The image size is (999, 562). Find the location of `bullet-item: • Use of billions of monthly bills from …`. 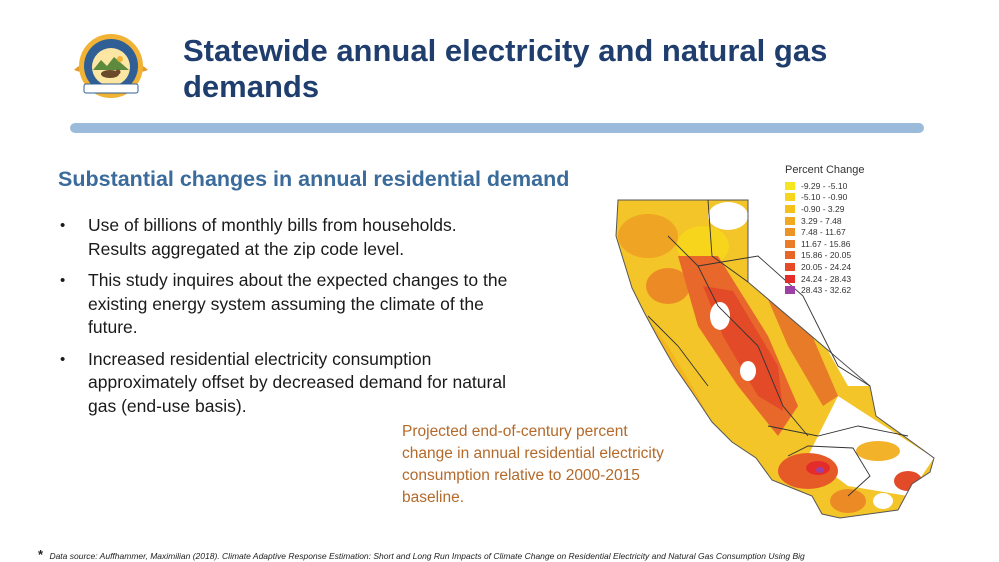

bullet-item: • Use of billions of monthly bills from … is located at coordinates (288, 237).